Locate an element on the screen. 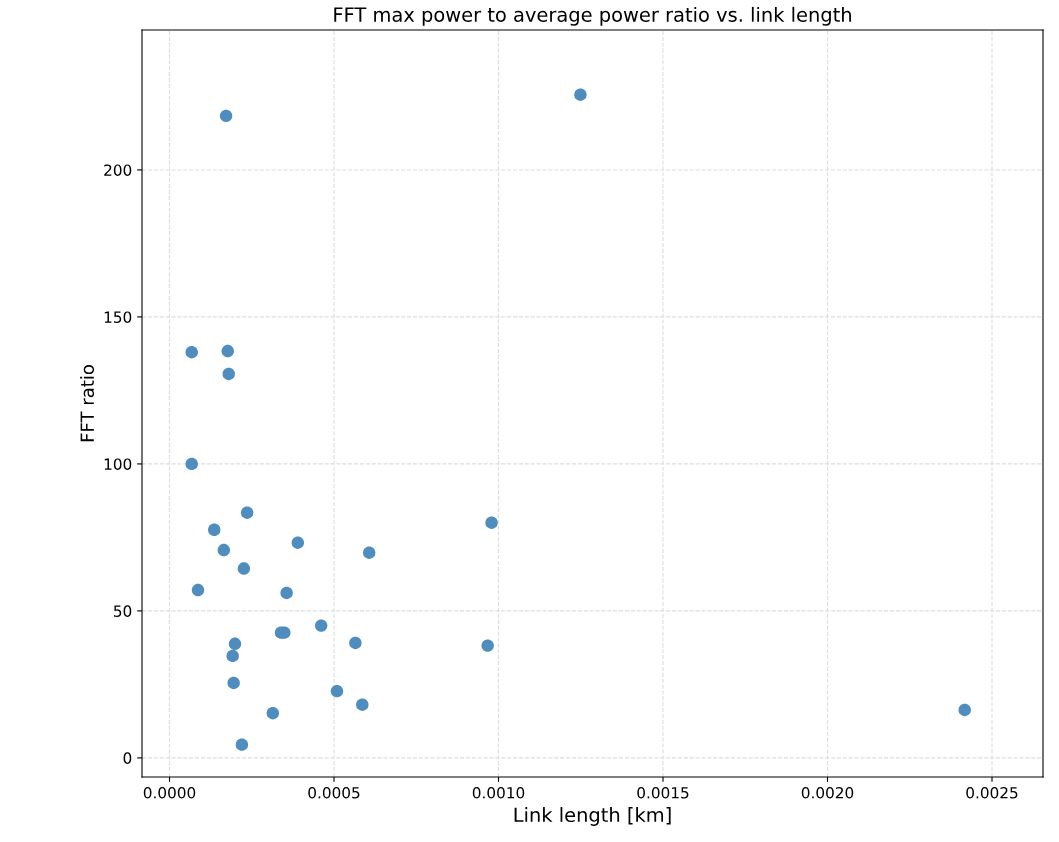 This screenshot has height=842, width=1059. y-tick-label: 150 is located at coordinates (118, 317).